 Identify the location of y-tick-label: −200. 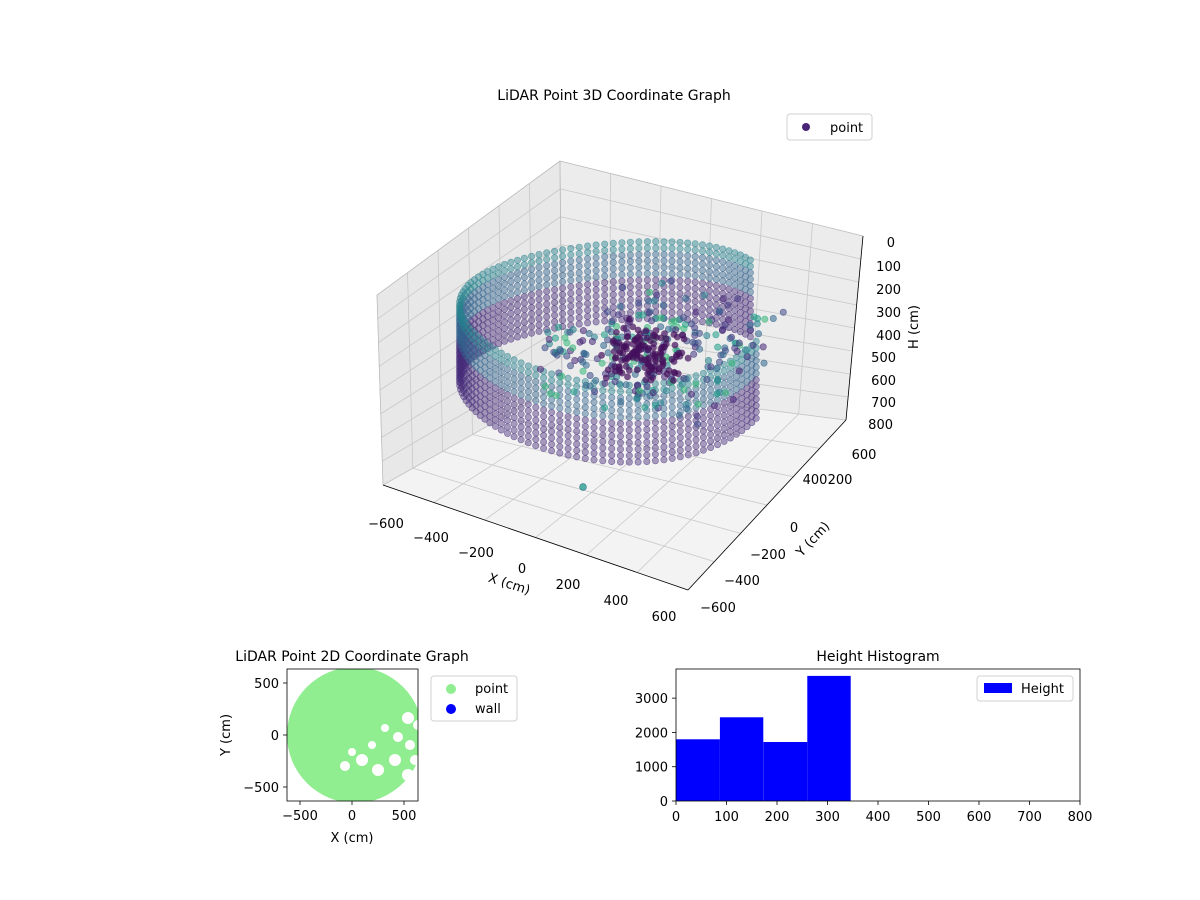
(768, 555).